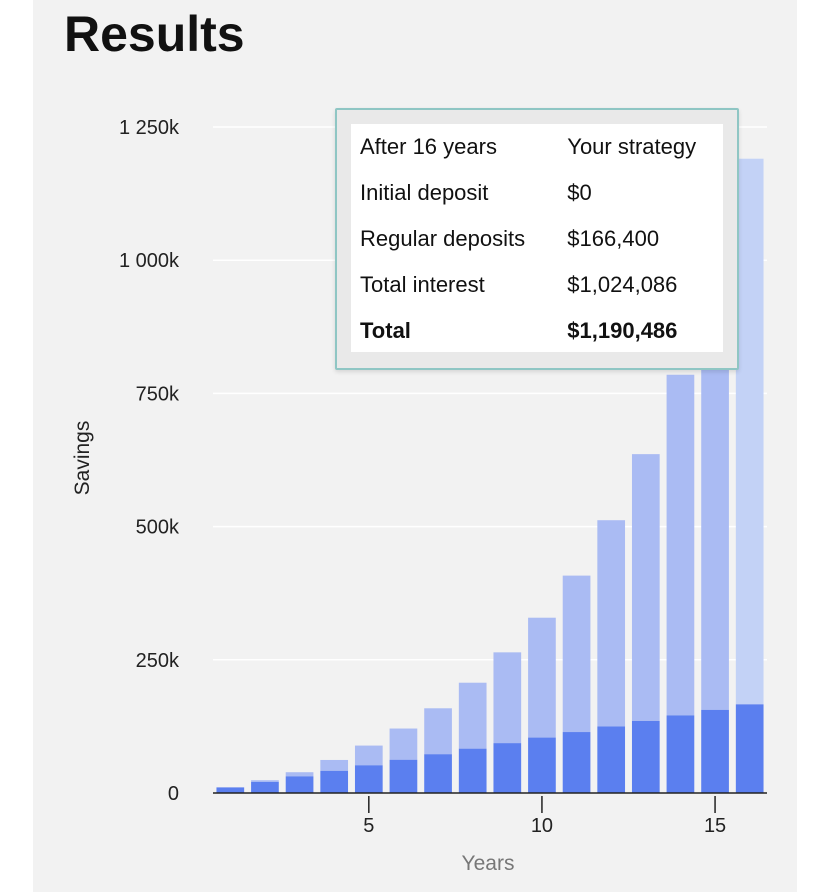 The height and width of the screenshot is (892, 827). Describe the element at coordinates (158, 661) in the screenshot. I see `y-tick-label: 250k` at that location.